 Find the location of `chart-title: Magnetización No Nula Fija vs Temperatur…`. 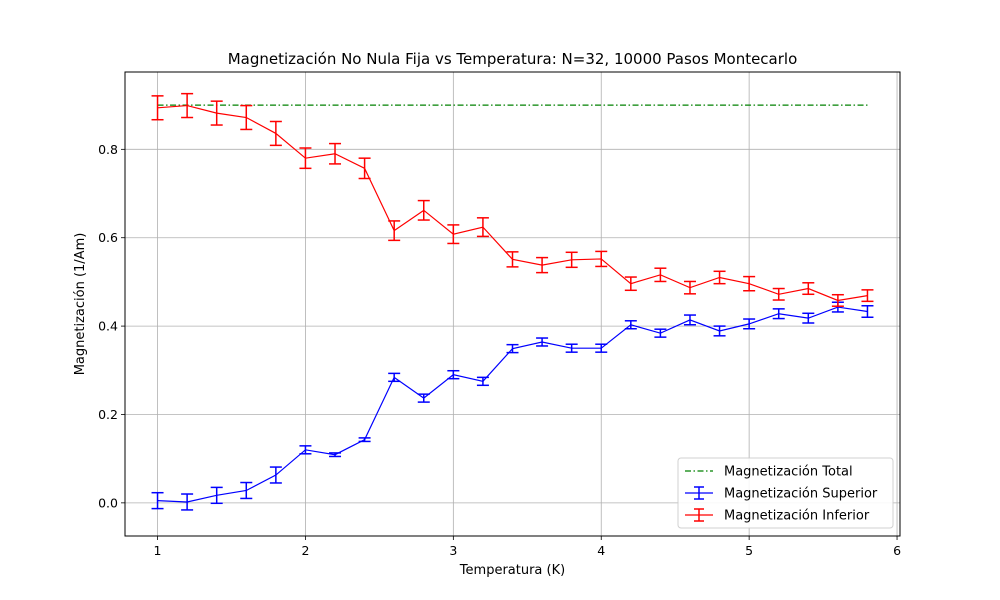

chart-title: Magnetización No Nula Fija vs Temperatur… is located at coordinates (513, 59).